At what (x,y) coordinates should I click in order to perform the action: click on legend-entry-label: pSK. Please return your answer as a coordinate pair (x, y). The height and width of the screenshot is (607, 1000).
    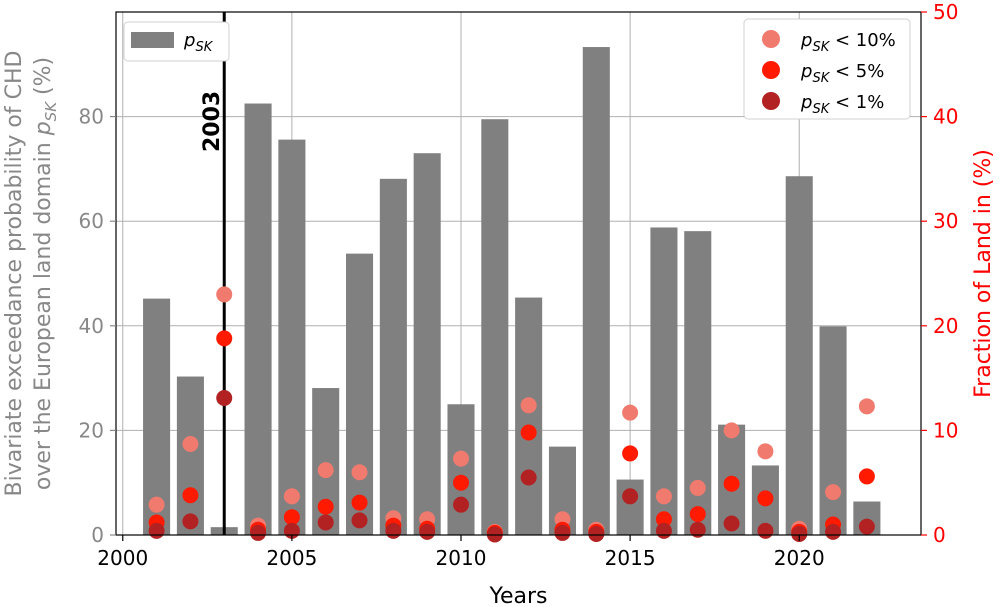
    Looking at the image, I should click on (198, 42).